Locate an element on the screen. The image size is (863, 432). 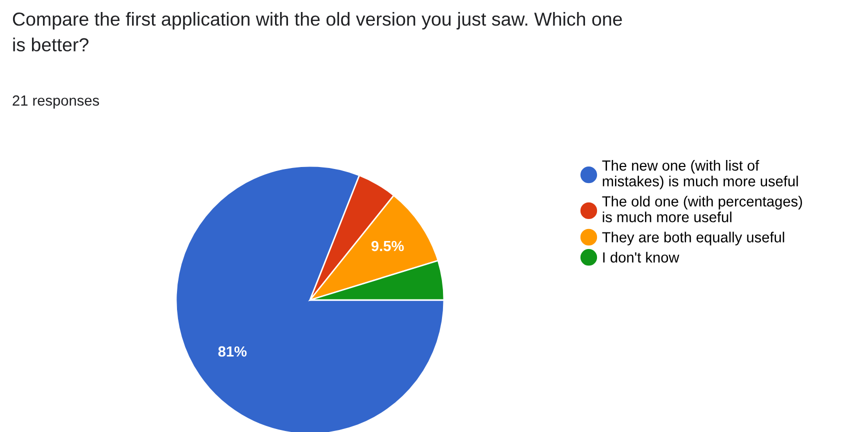
text: 21 responses is located at coordinates (56, 102).